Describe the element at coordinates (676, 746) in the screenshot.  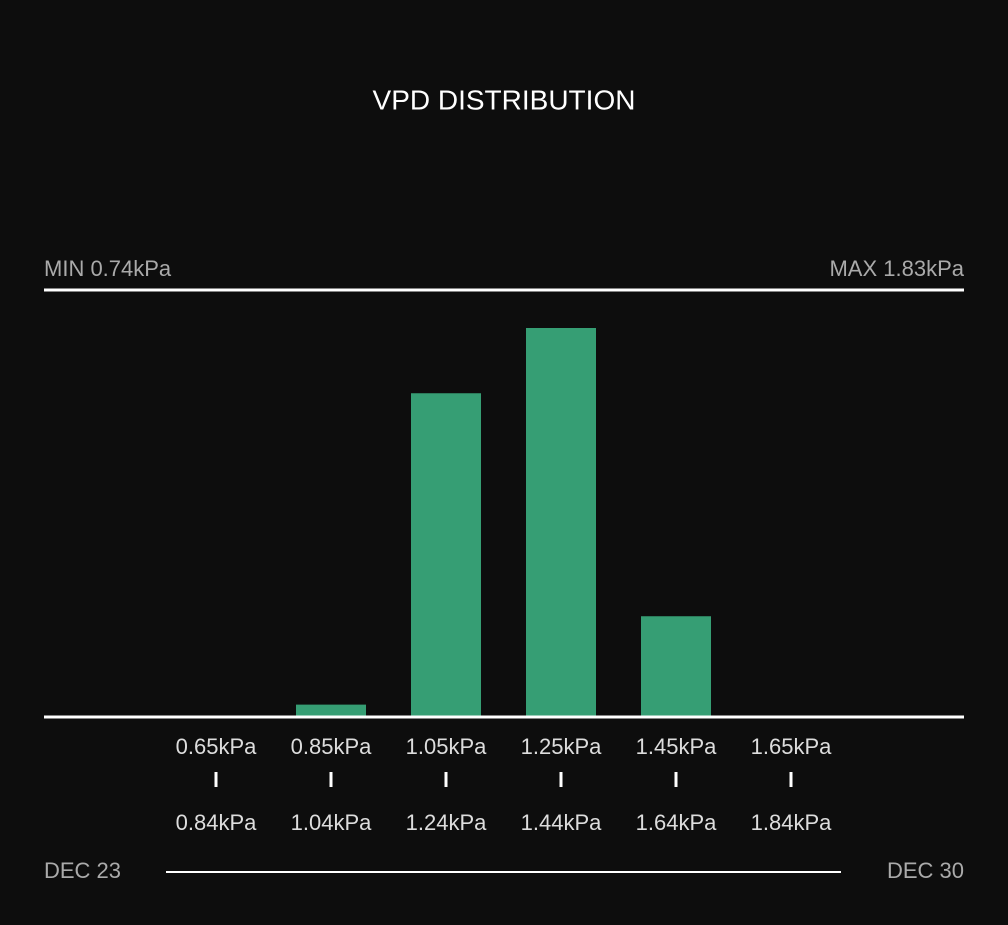
I see `bin-start-label: 1.45kPa` at that location.